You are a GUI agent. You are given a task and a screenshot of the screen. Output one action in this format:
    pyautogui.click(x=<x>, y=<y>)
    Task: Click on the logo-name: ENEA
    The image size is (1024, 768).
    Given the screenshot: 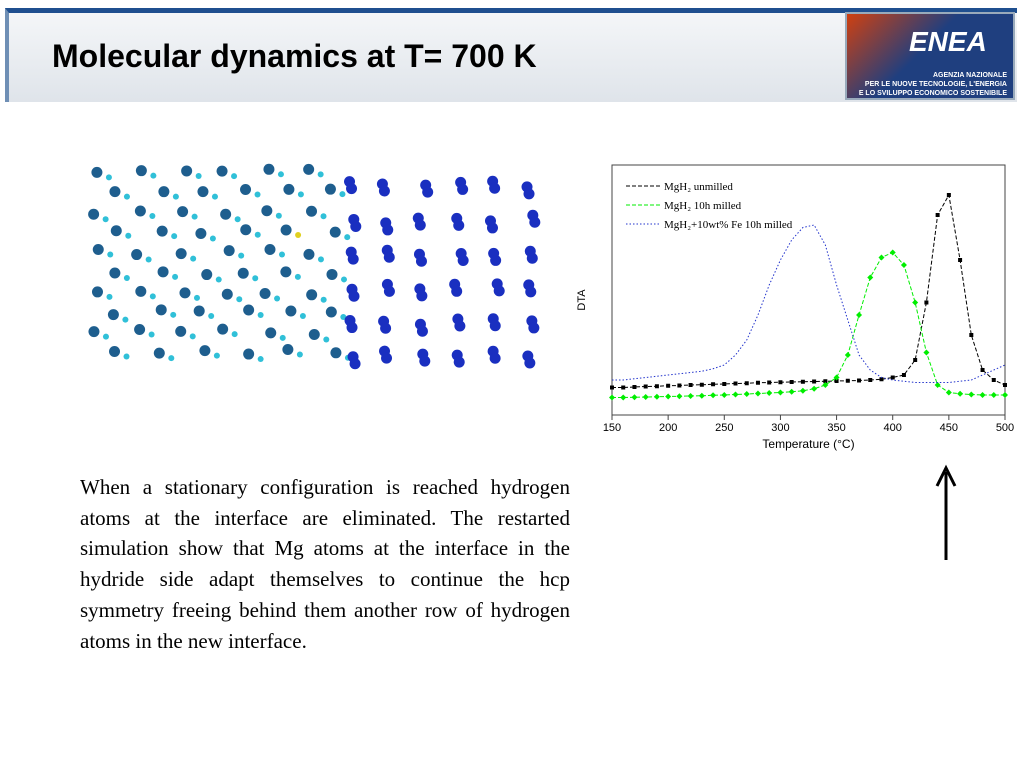 What is the action you would take?
    pyautogui.click(x=948, y=41)
    